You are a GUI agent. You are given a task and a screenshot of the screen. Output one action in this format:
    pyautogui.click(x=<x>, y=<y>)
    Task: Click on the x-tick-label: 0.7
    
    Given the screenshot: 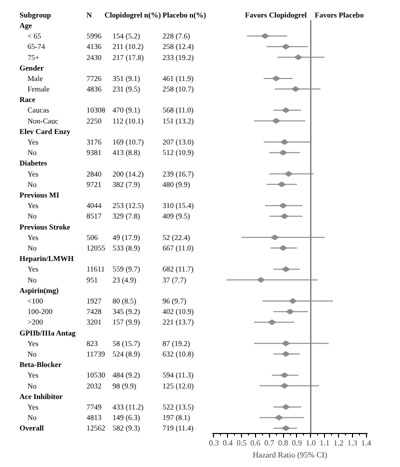 What is the action you would take?
    pyautogui.click(x=269, y=443)
    